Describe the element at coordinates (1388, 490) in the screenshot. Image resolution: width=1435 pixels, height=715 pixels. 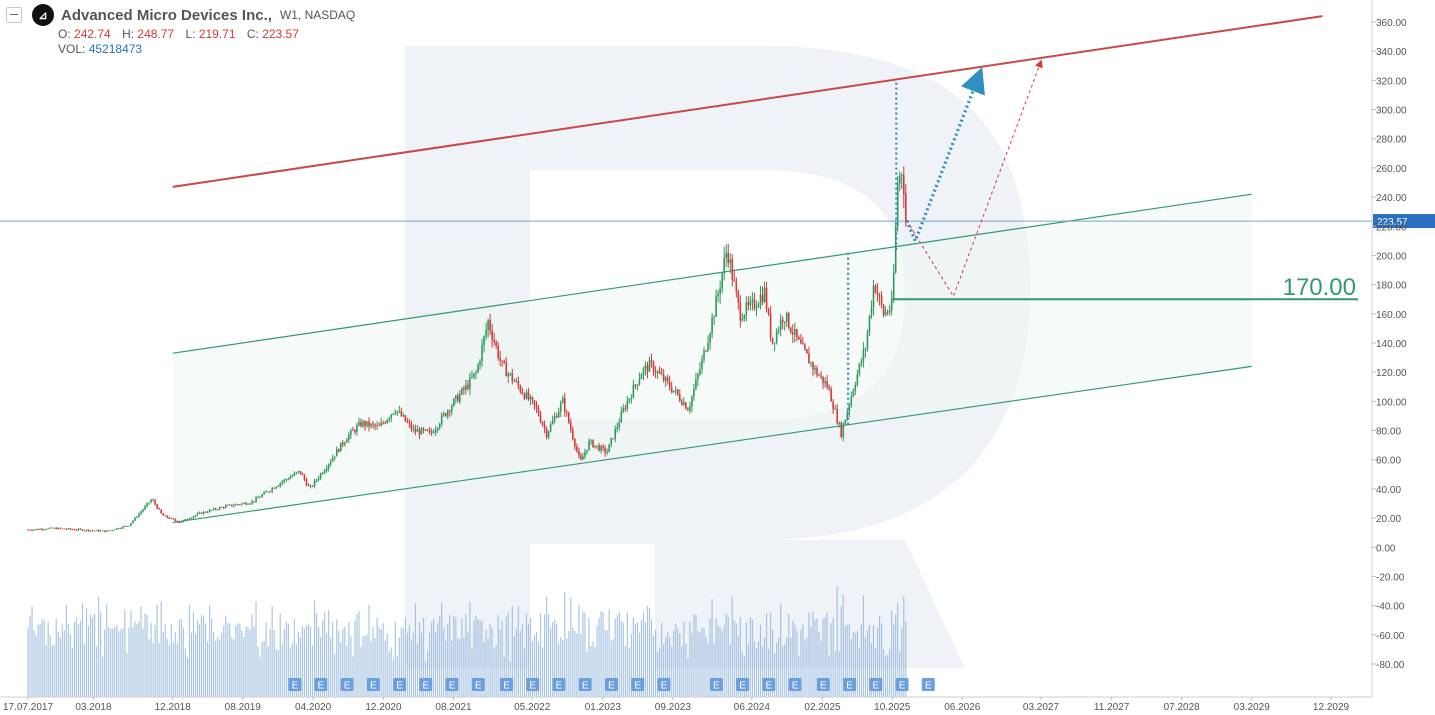
I see `y-tick-label: 40.00` at that location.